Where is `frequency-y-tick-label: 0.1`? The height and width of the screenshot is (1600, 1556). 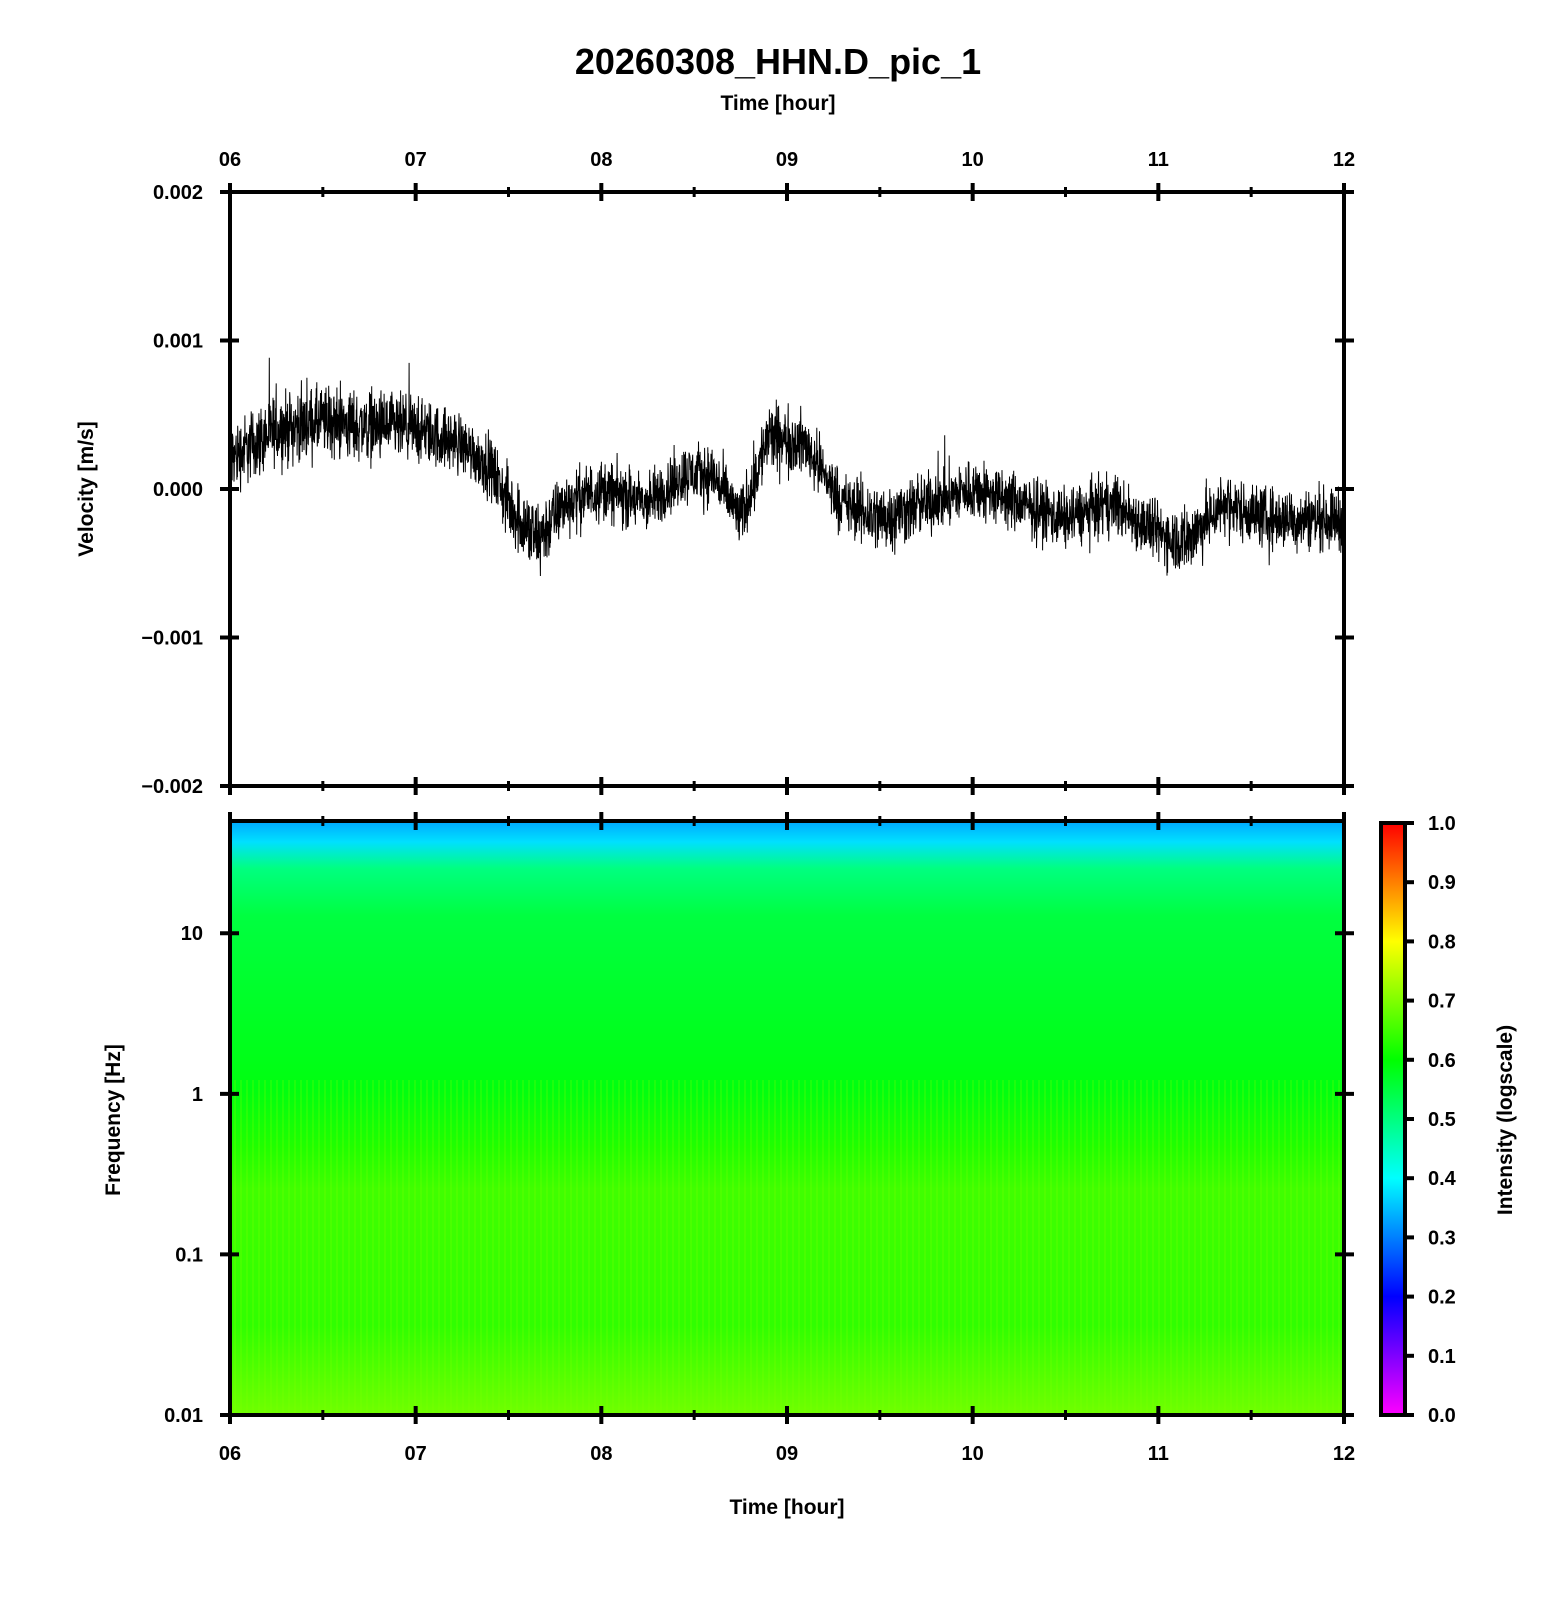
frequency-y-tick-label: 0.1 is located at coordinates (189, 1255).